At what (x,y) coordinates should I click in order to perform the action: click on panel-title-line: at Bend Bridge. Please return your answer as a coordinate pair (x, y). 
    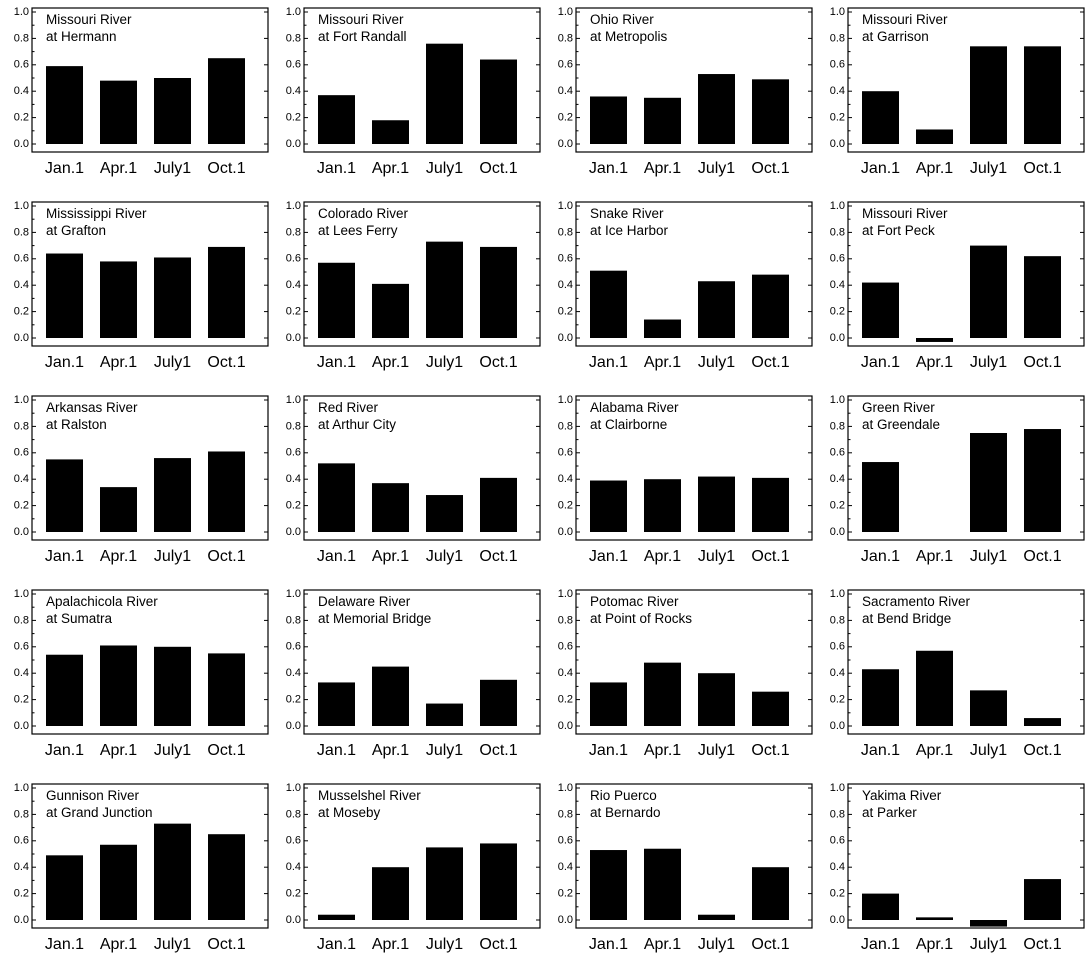
    Looking at the image, I should click on (906, 618).